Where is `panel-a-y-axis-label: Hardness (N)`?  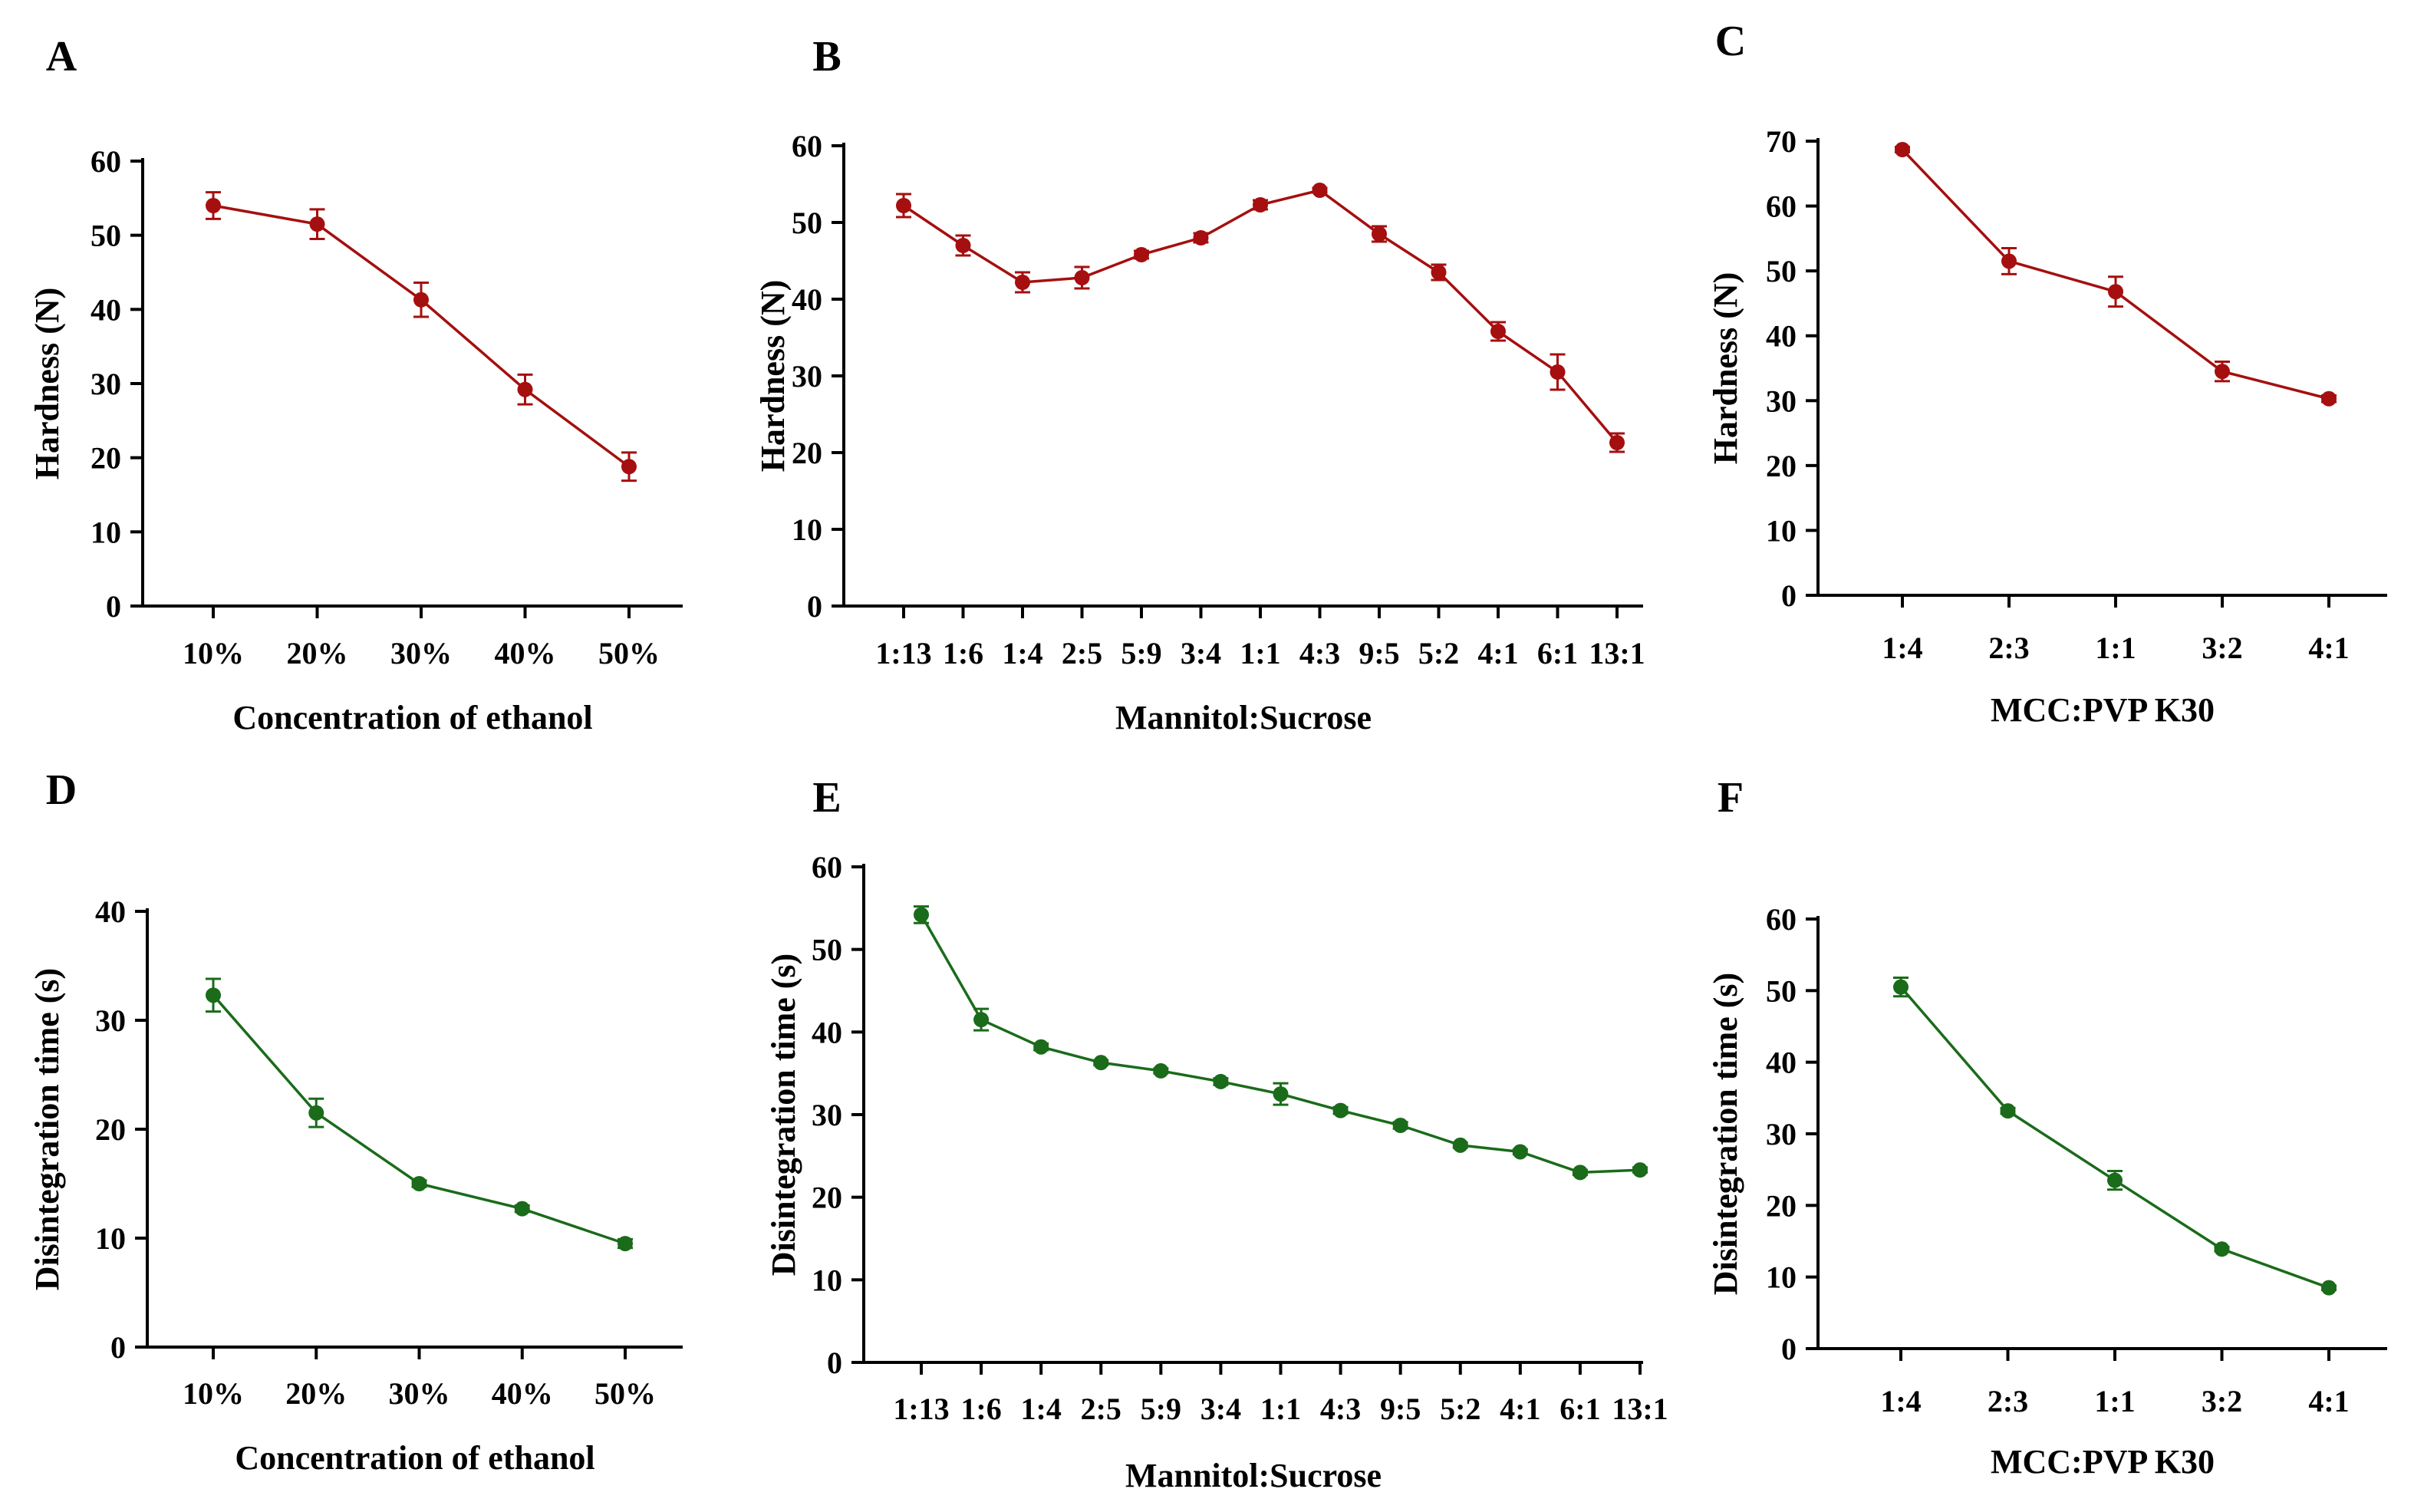
panel-a-y-axis-label: Hardness (N) is located at coordinates (47, 384).